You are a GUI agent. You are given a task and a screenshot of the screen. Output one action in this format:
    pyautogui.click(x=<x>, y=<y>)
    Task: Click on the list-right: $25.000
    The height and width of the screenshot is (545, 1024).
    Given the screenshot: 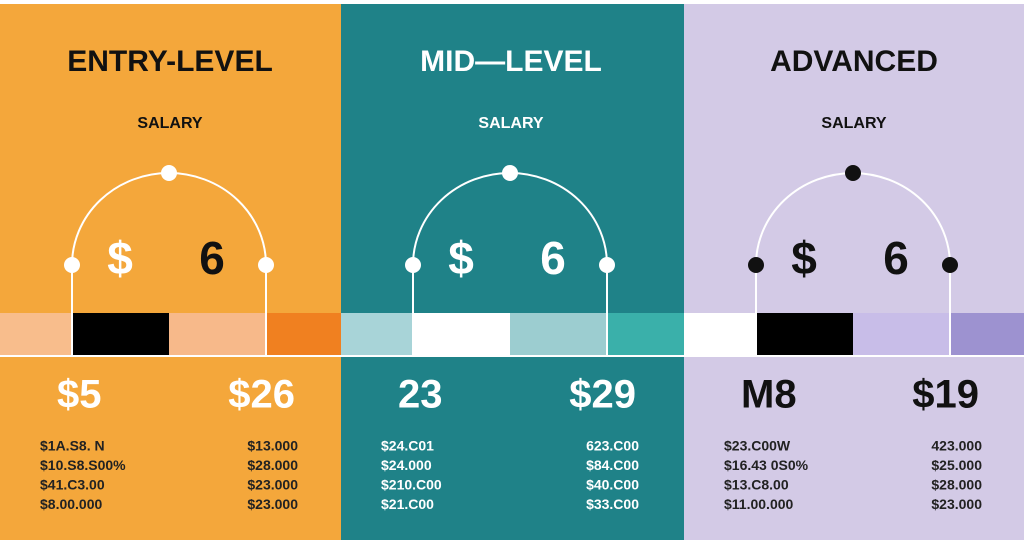 What is the action you would take?
    pyautogui.click(x=956, y=465)
    